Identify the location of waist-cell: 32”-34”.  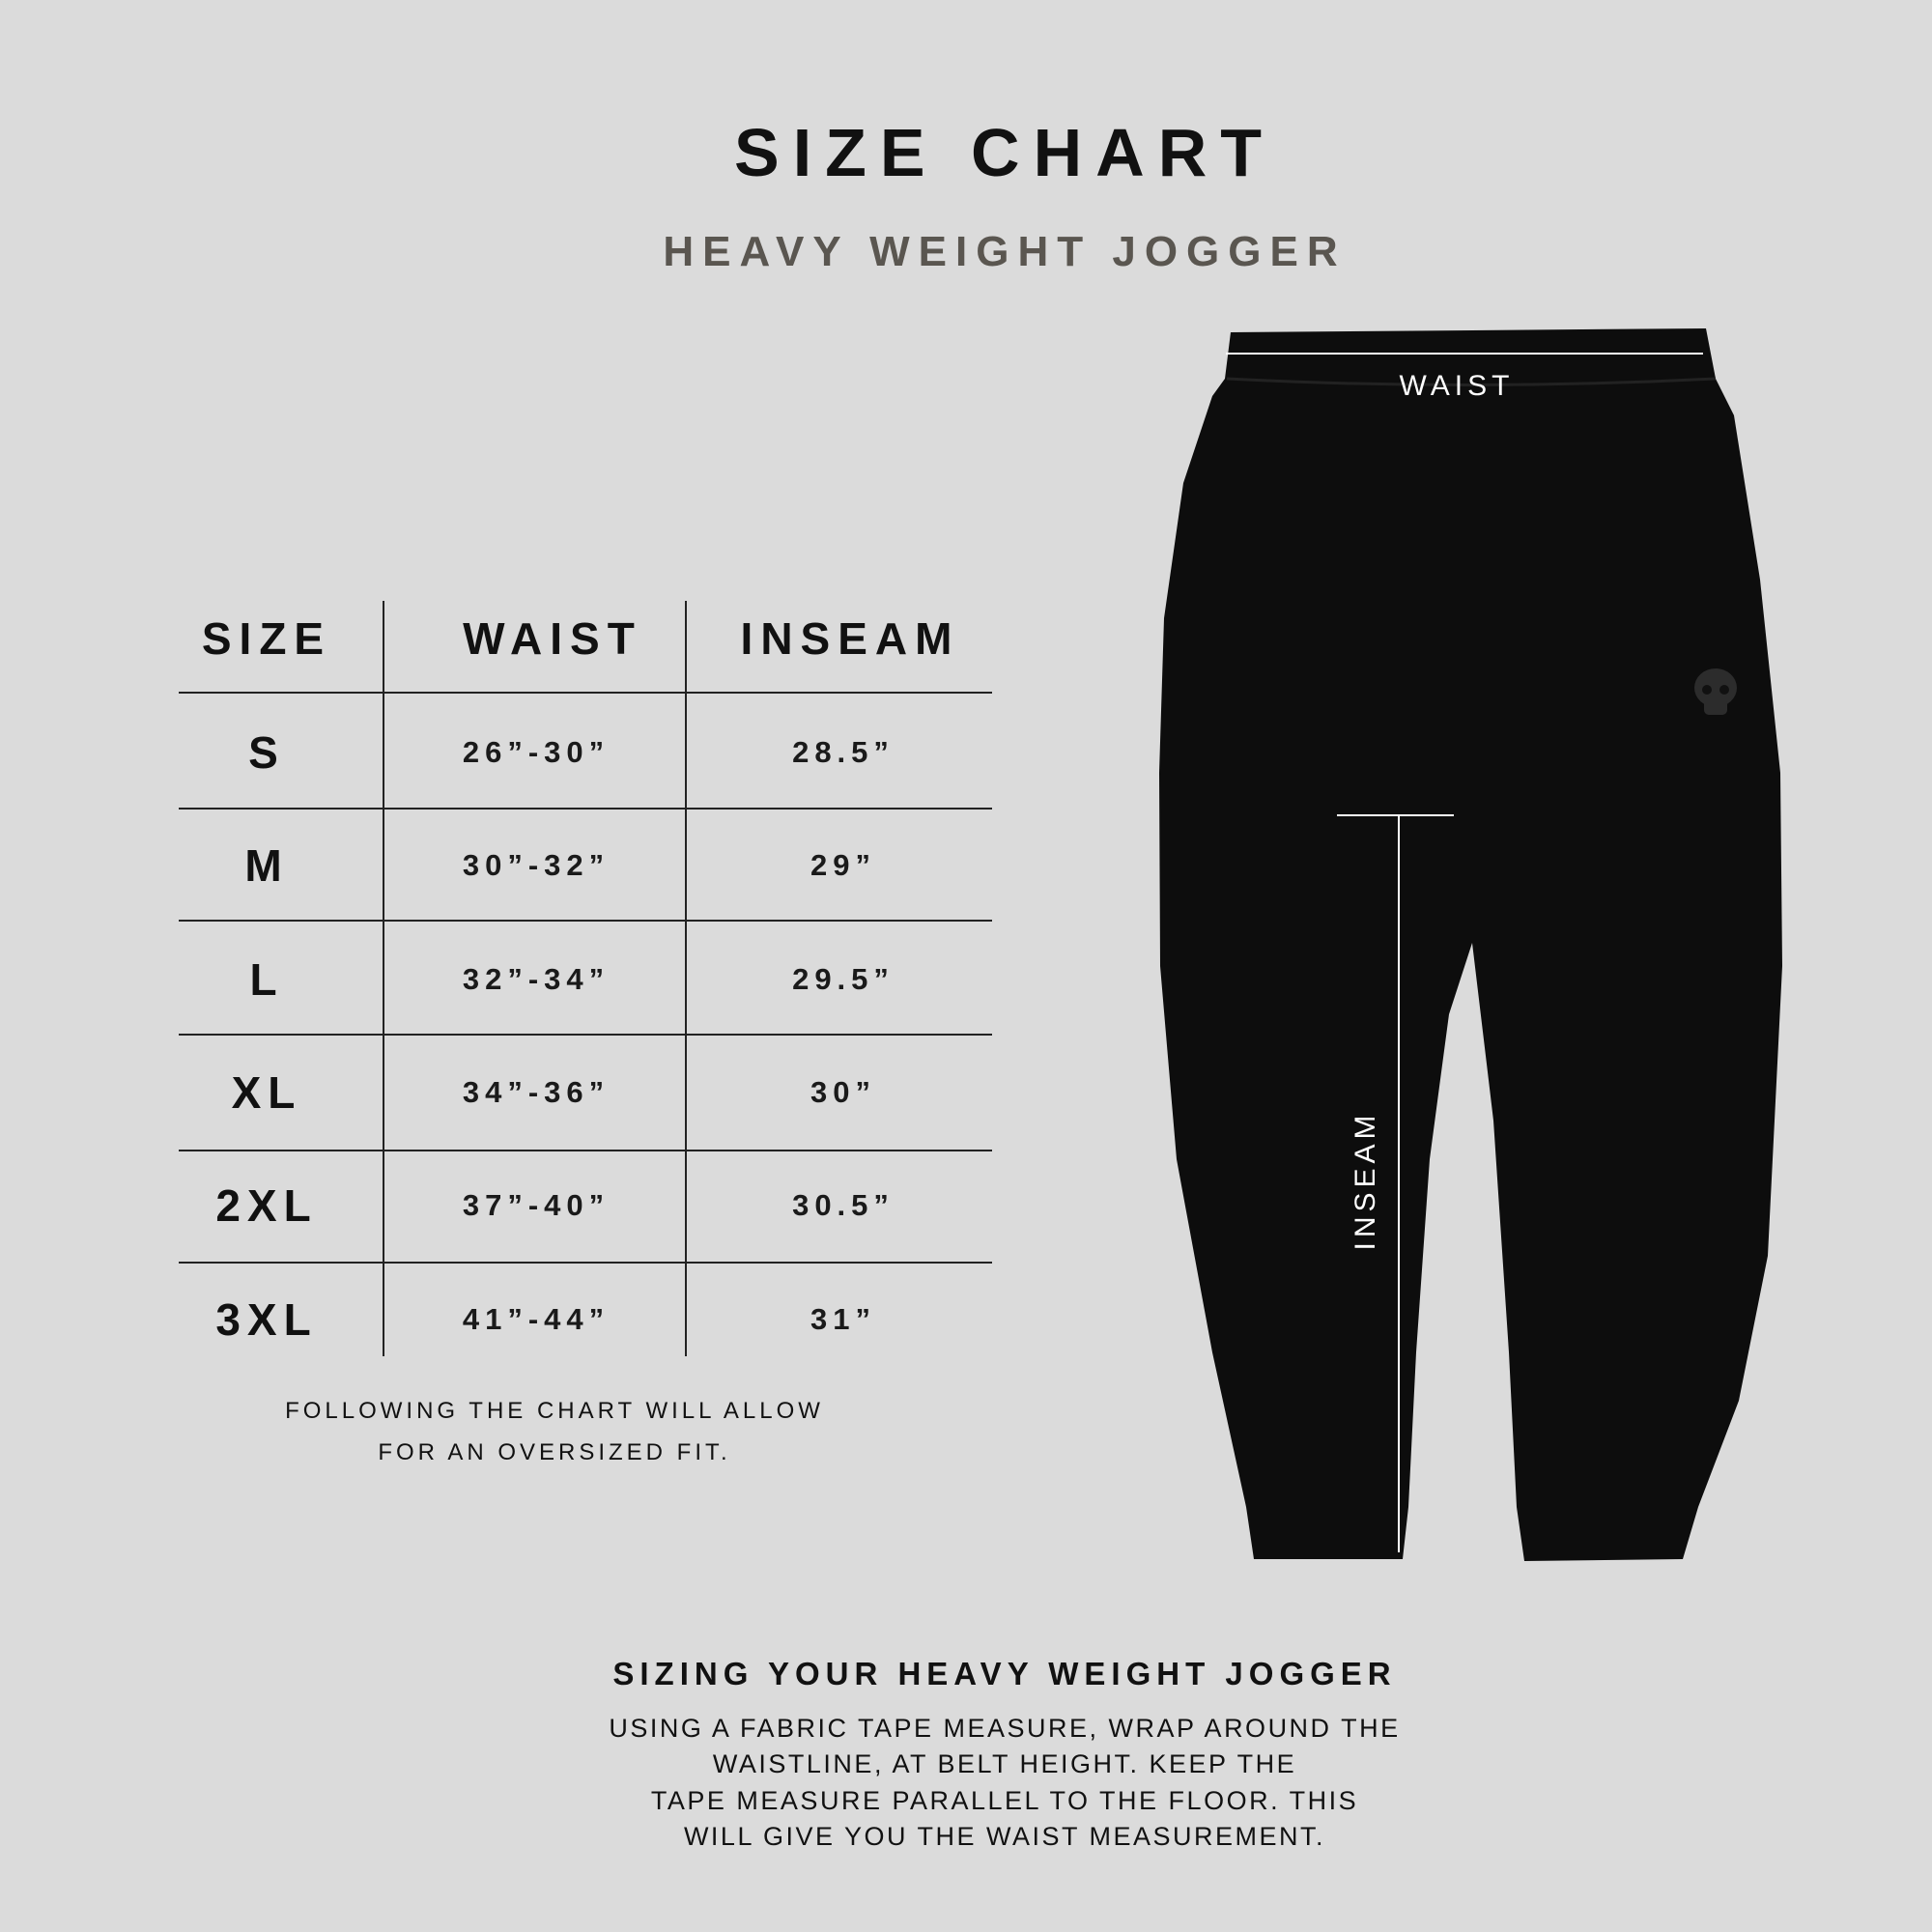
(536, 979).